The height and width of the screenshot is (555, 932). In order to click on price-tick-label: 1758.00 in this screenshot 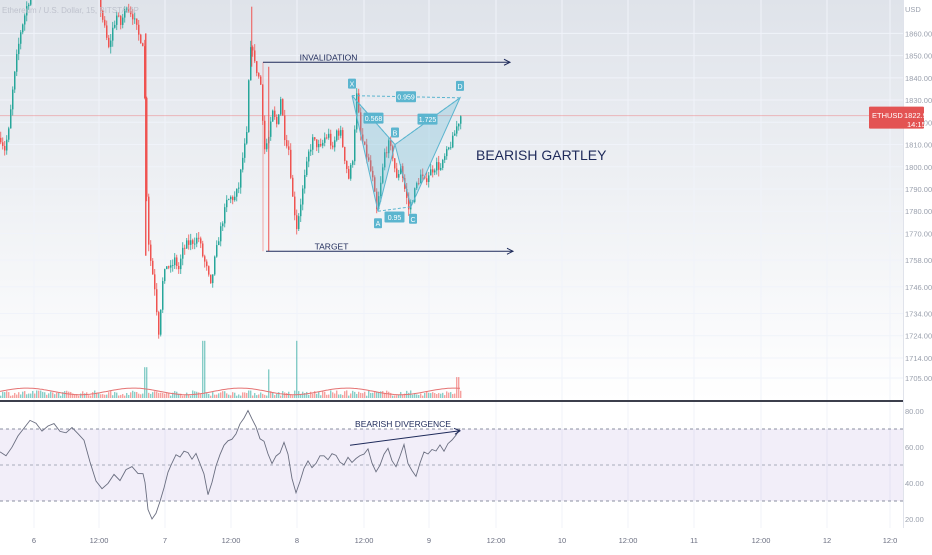, I will do `click(918, 260)`.